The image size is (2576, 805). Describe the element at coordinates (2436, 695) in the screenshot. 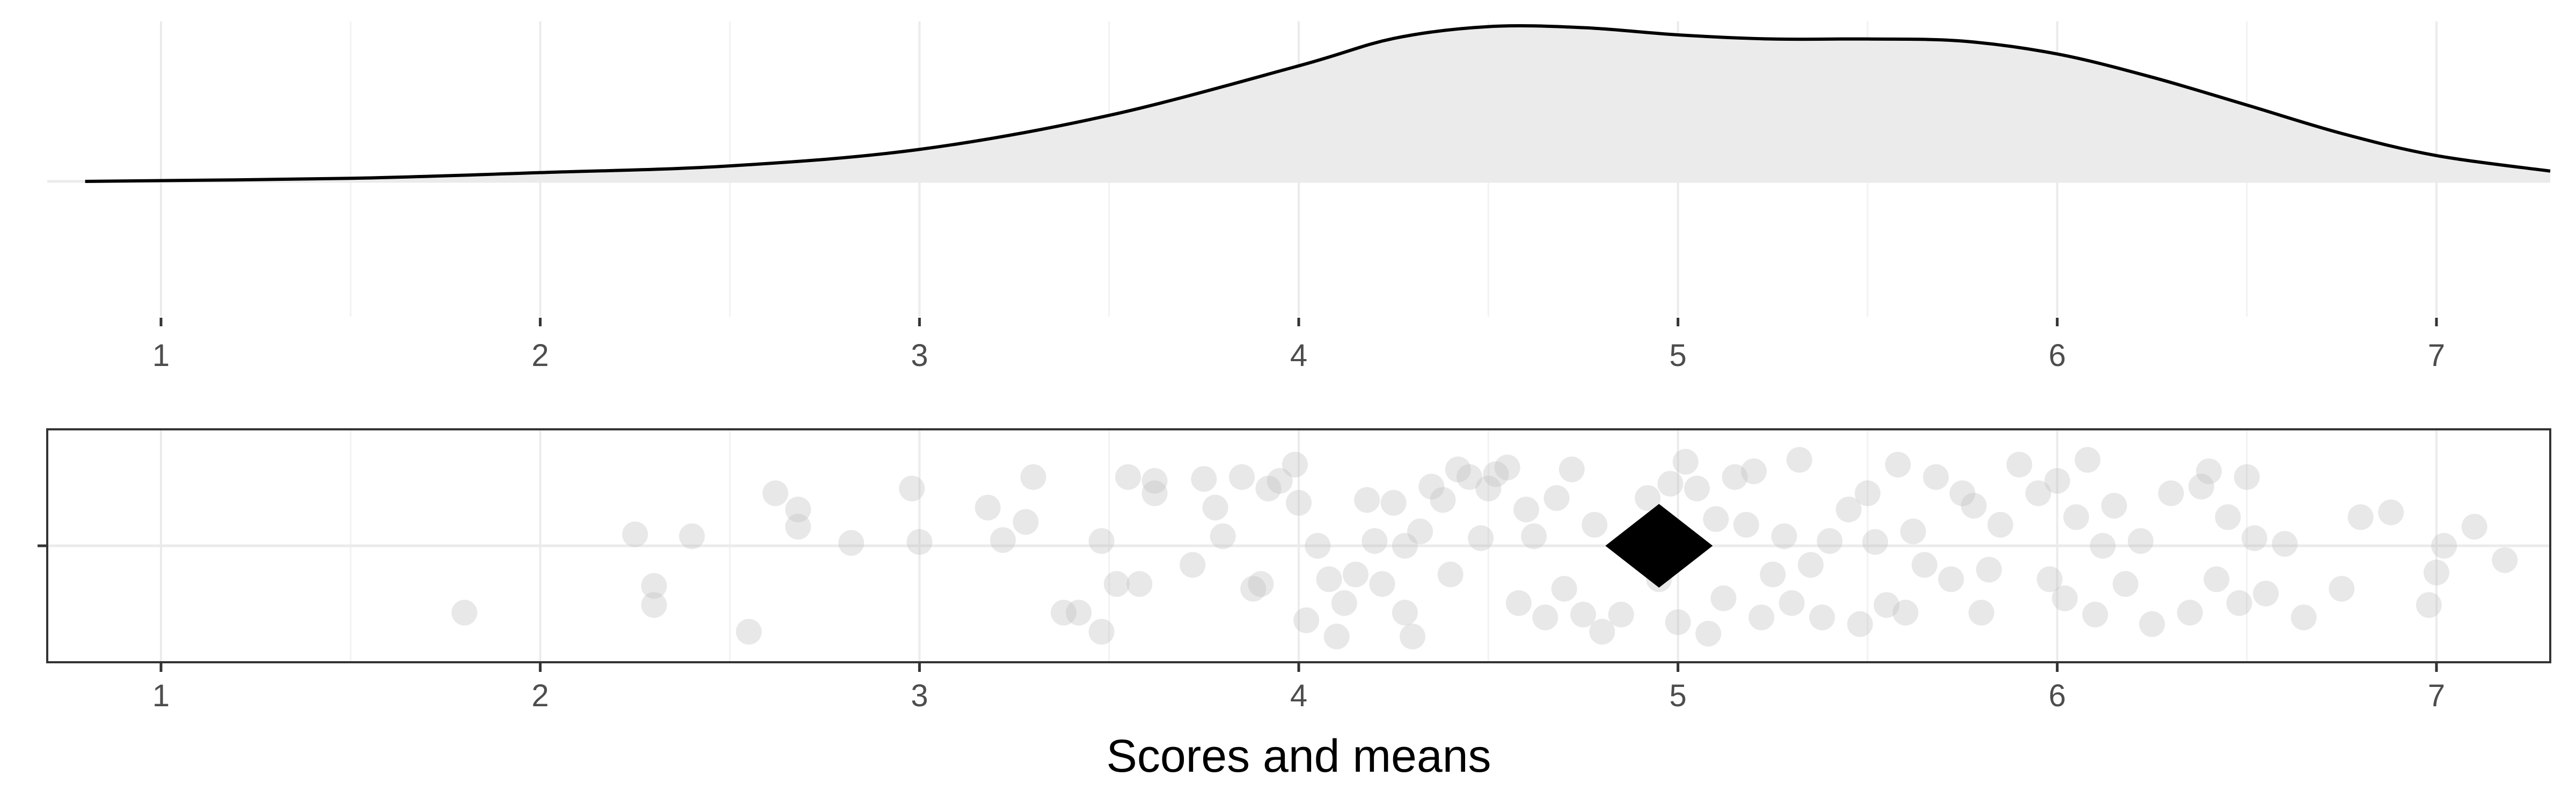

I see `scatter-x-tick-label: 7` at that location.